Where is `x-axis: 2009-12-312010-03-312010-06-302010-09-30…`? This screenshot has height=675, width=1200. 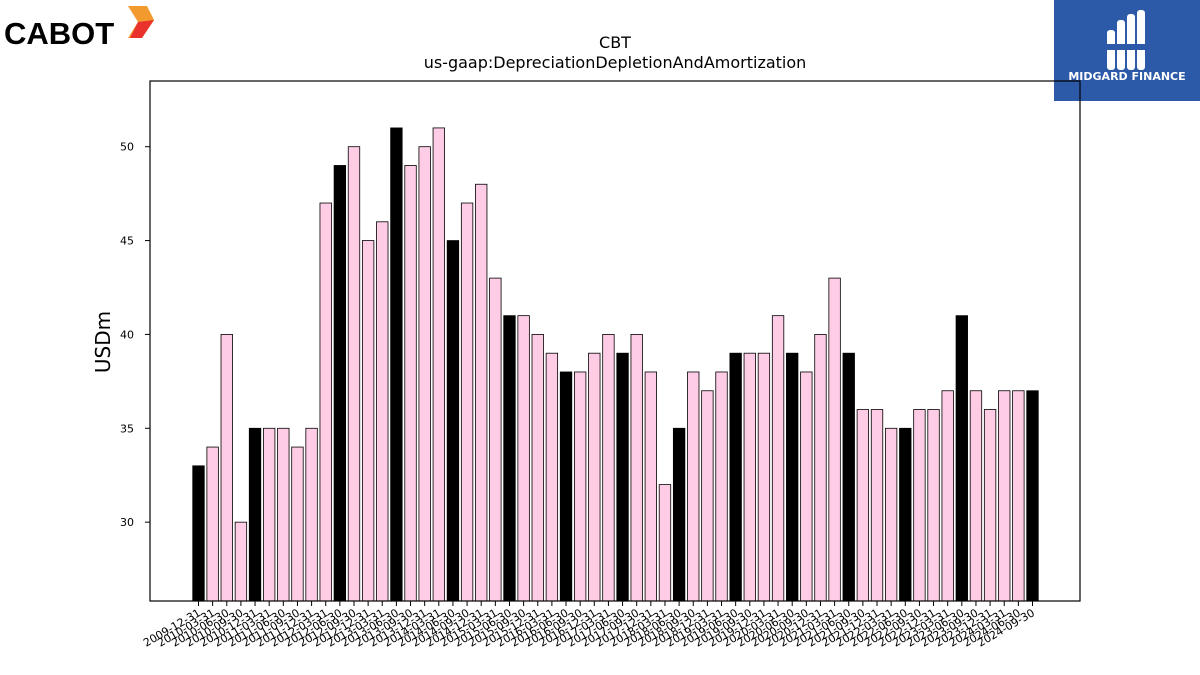
x-axis: 2009-12-312010-03-312010-06-302010-09-30… is located at coordinates (589, 625).